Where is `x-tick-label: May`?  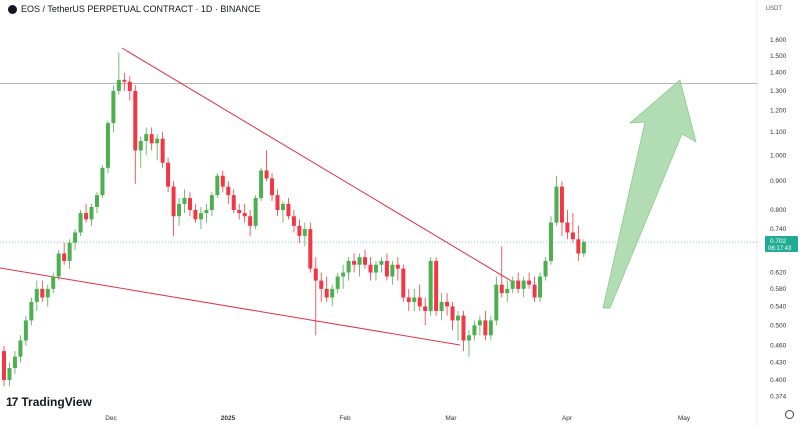 x-tick-label: May is located at coordinates (684, 418).